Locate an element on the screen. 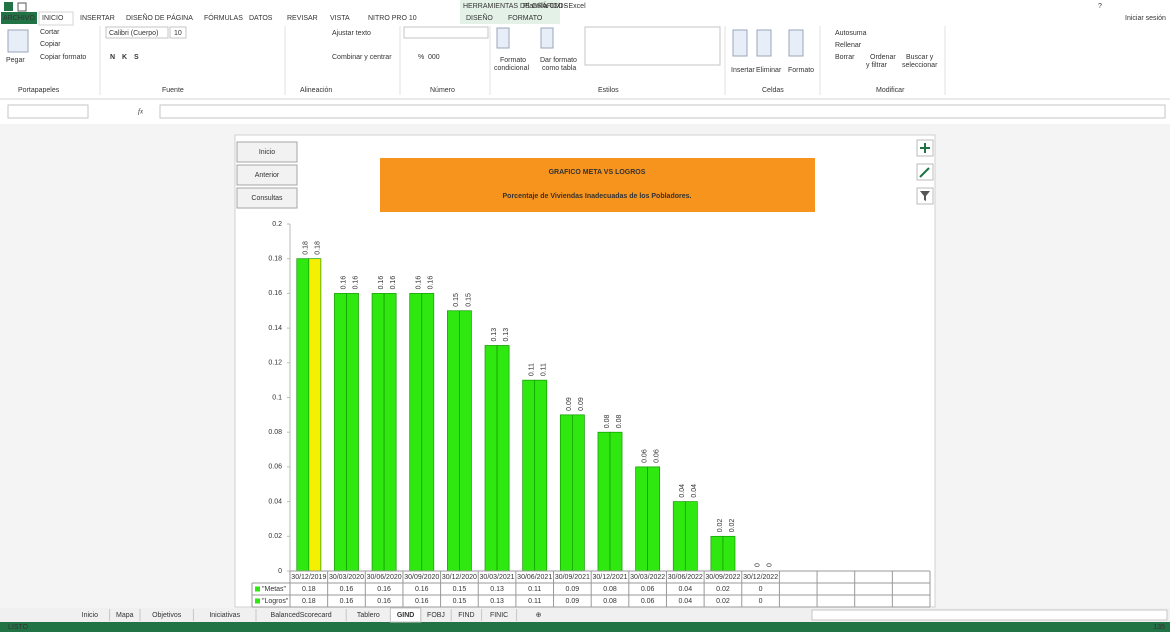 The image size is (1170, 632). ribbon-tab: INICIO is located at coordinates (53, 18).